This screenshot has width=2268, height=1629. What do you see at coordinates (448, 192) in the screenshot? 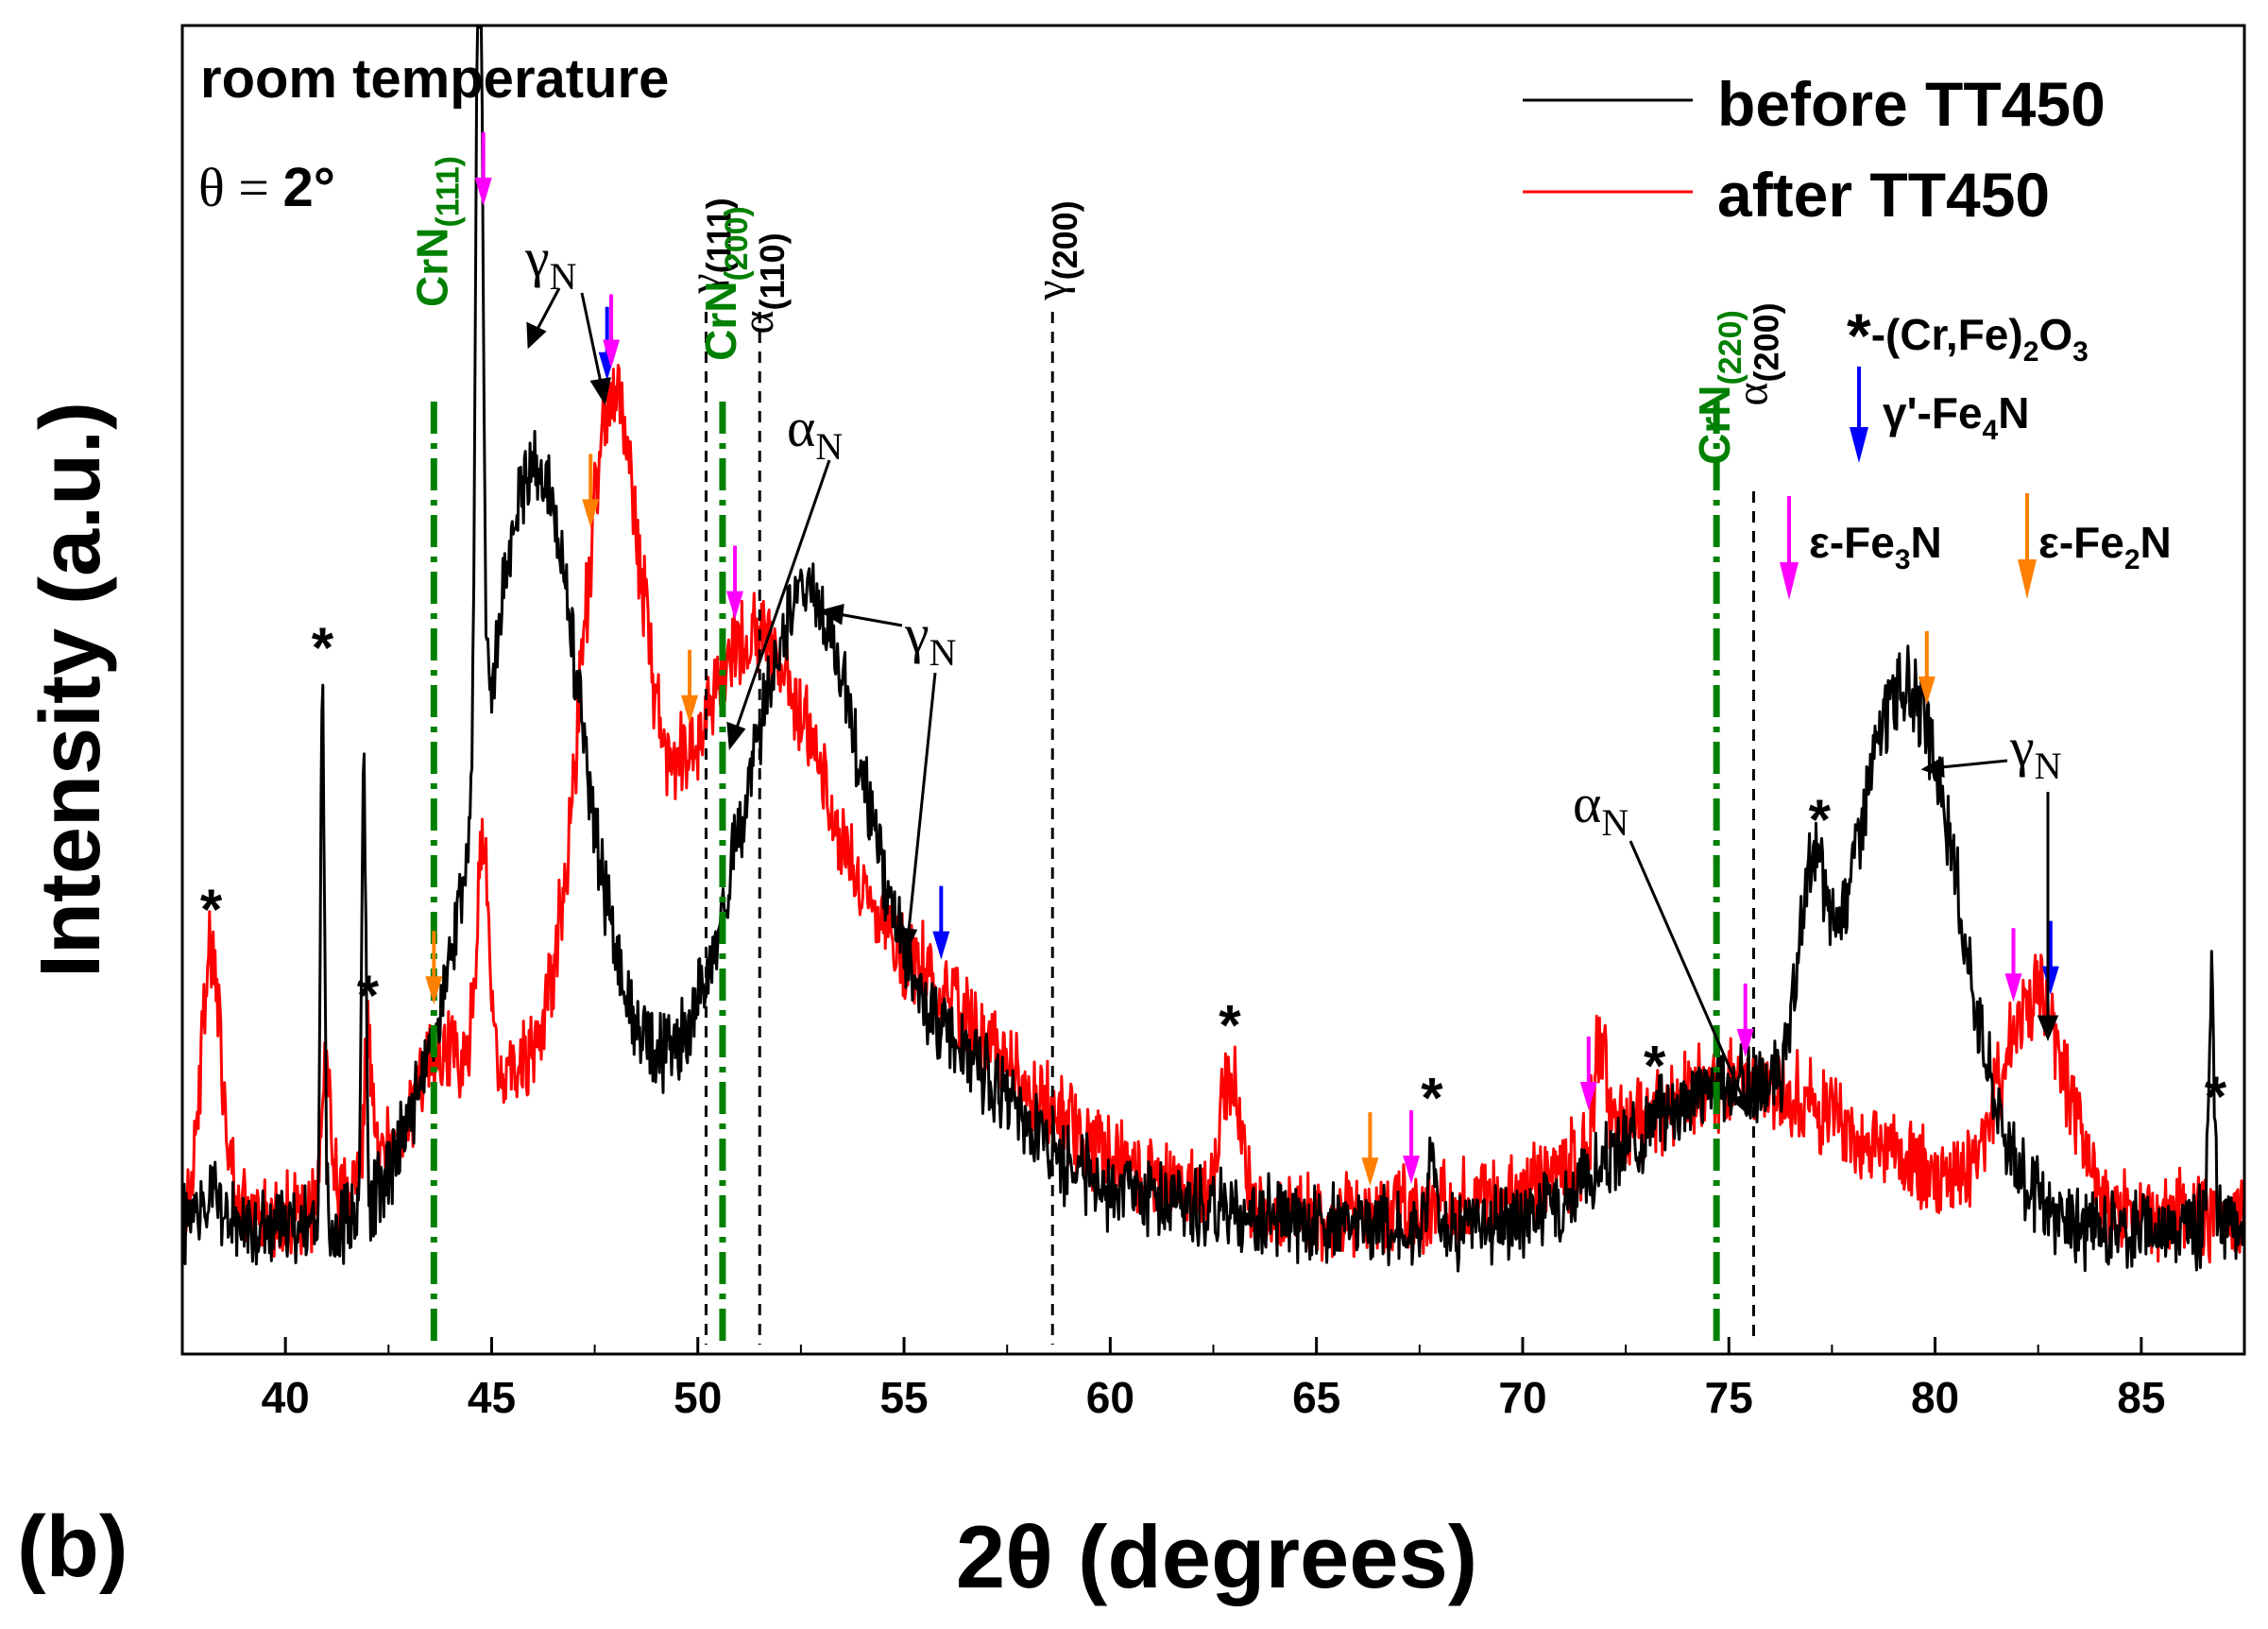
I see `ref-label-sub-0: (111)` at bounding box center [448, 192].